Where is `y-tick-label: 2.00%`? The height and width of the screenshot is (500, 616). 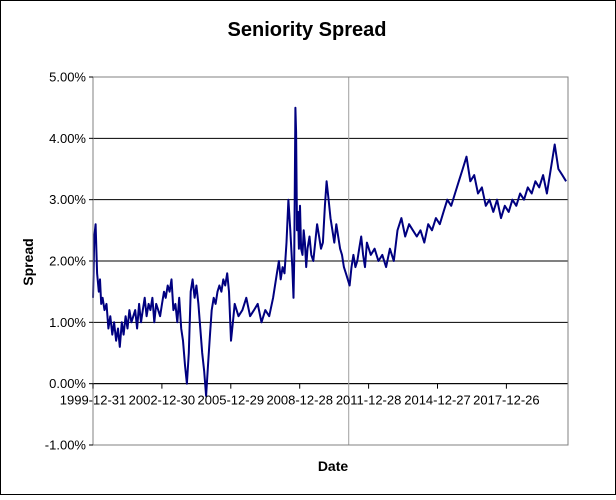
y-tick-label: 2.00% is located at coordinates (67, 261).